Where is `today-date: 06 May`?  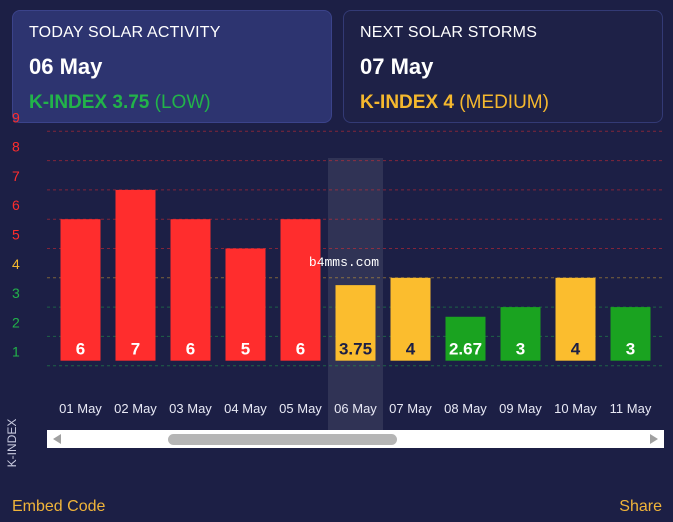 today-date: 06 May is located at coordinates (66, 66).